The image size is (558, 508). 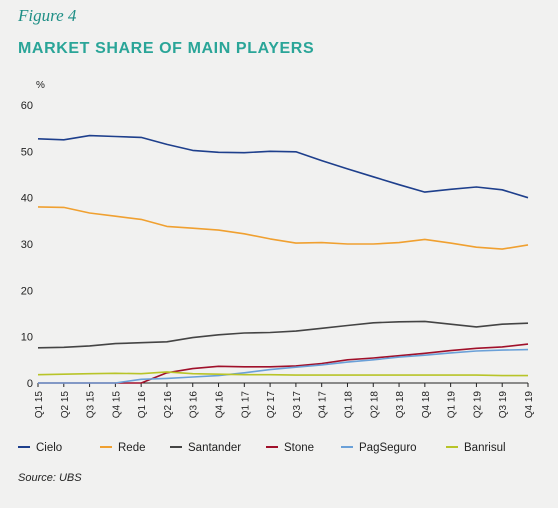 What do you see at coordinates (27, 245) in the screenshot?
I see `y-tick-label: 30` at bounding box center [27, 245].